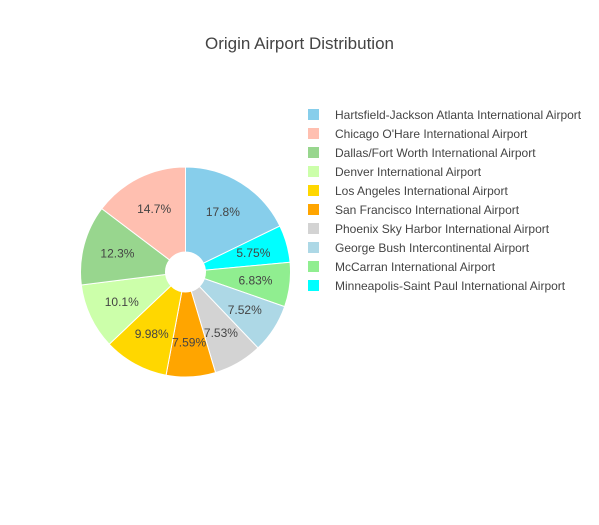  Describe the element at coordinates (122, 302) in the screenshot. I see `slice-label: 10.1%` at that location.